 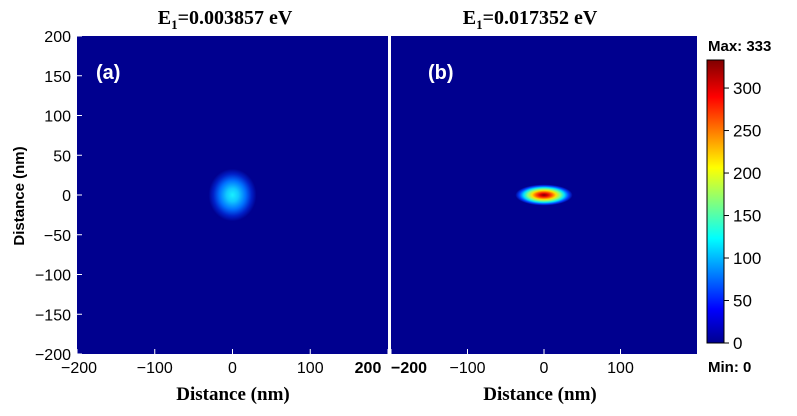 I want to click on y-tick-label: 100, so click(x=57, y=117).